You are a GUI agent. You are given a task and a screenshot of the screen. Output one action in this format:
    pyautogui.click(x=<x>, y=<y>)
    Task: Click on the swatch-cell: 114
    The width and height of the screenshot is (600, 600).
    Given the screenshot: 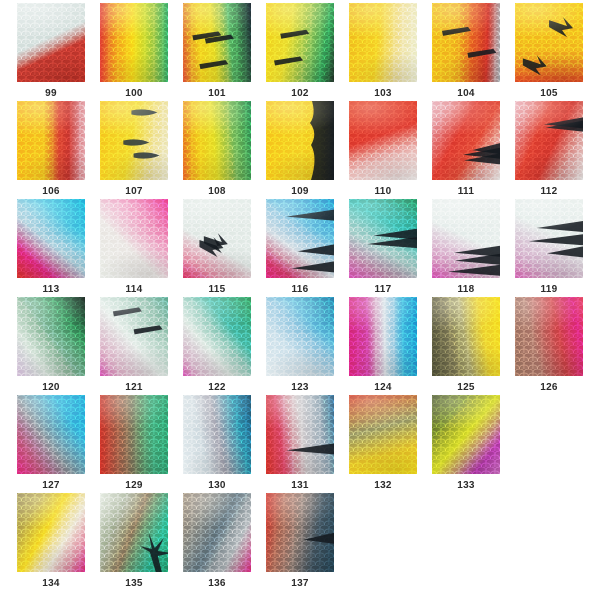 What is the action you would take?
    pyautogui.click(x=134, y=247)
    